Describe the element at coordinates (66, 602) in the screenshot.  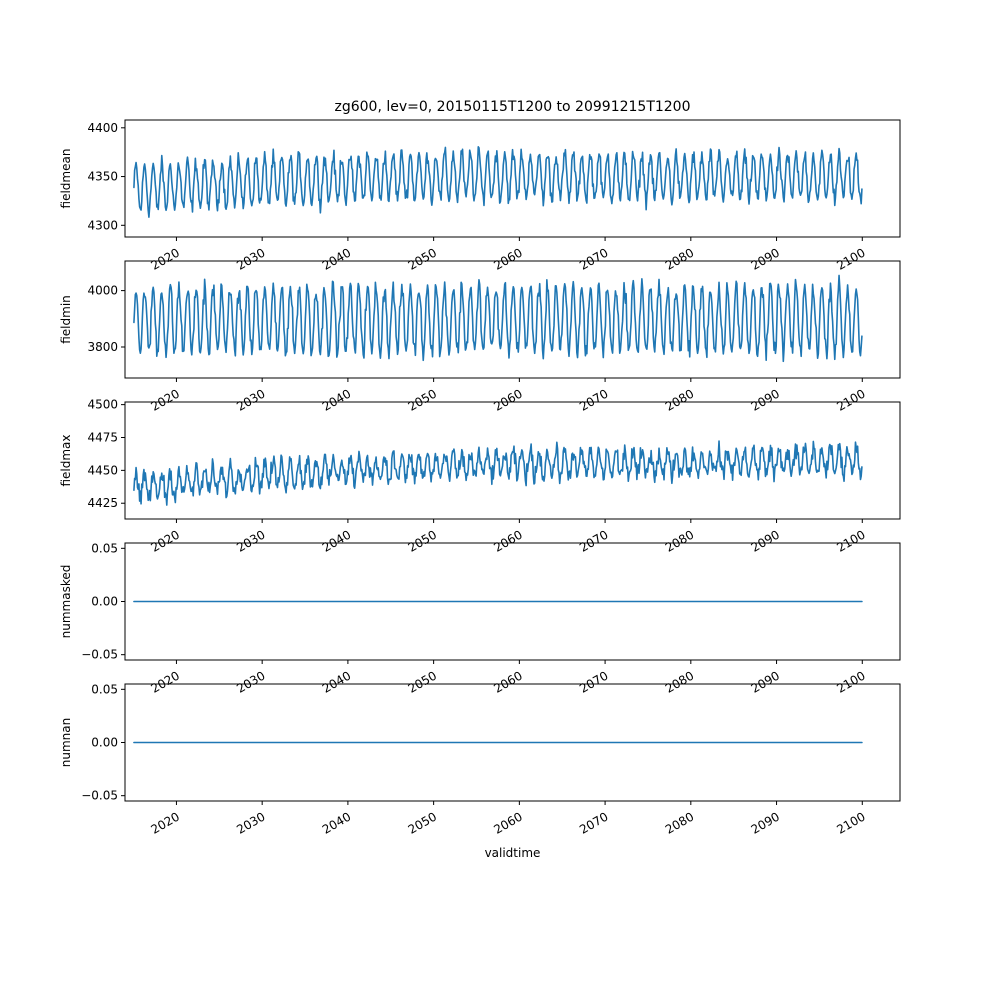
I see `y-axis-label-nummasked: nummasked` at that location.